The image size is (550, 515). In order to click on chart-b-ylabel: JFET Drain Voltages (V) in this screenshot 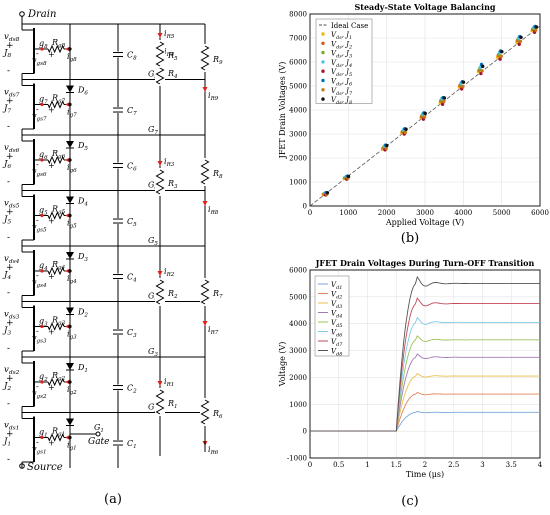, I will do `click(282, 111)`.